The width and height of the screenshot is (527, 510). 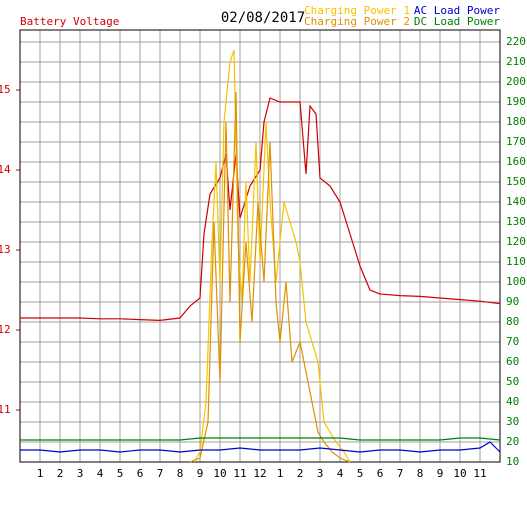 What do you see at coordinates (516, 261) in the screenshot?
I see `y2-tick-label: 110` at bounding box center [516, 261].